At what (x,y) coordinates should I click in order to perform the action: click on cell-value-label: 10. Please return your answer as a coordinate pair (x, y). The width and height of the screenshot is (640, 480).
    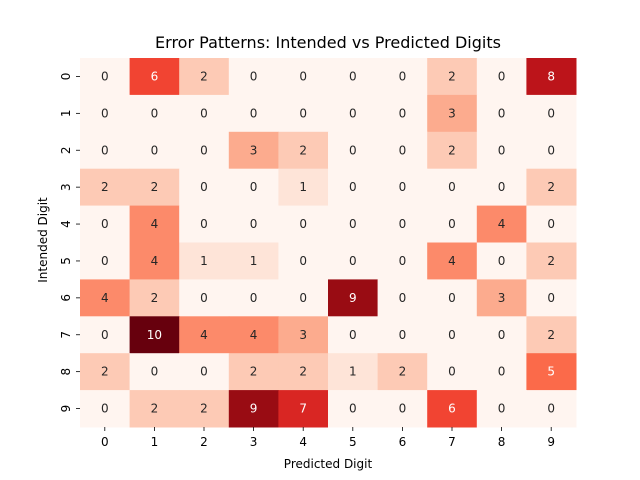
    Looking at the image, I should click on (154, 335).